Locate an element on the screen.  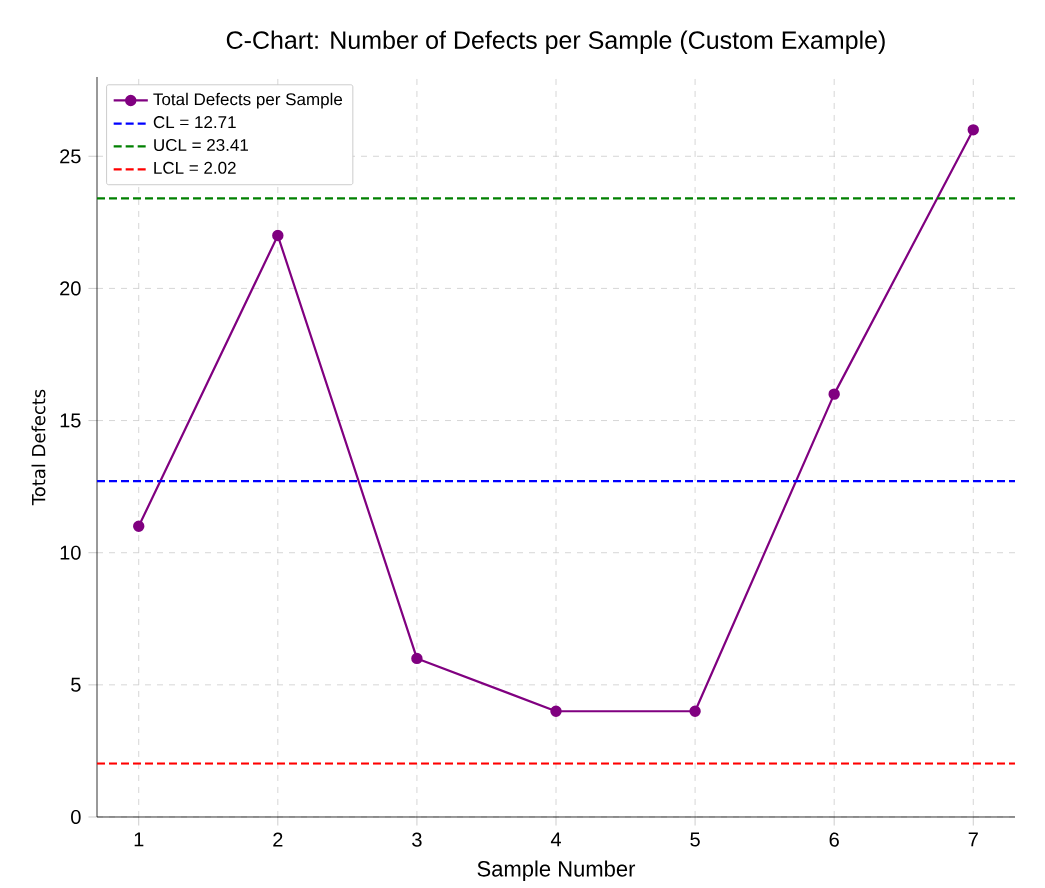
y-tick-label: 0 is located at coordinates (76, 817).